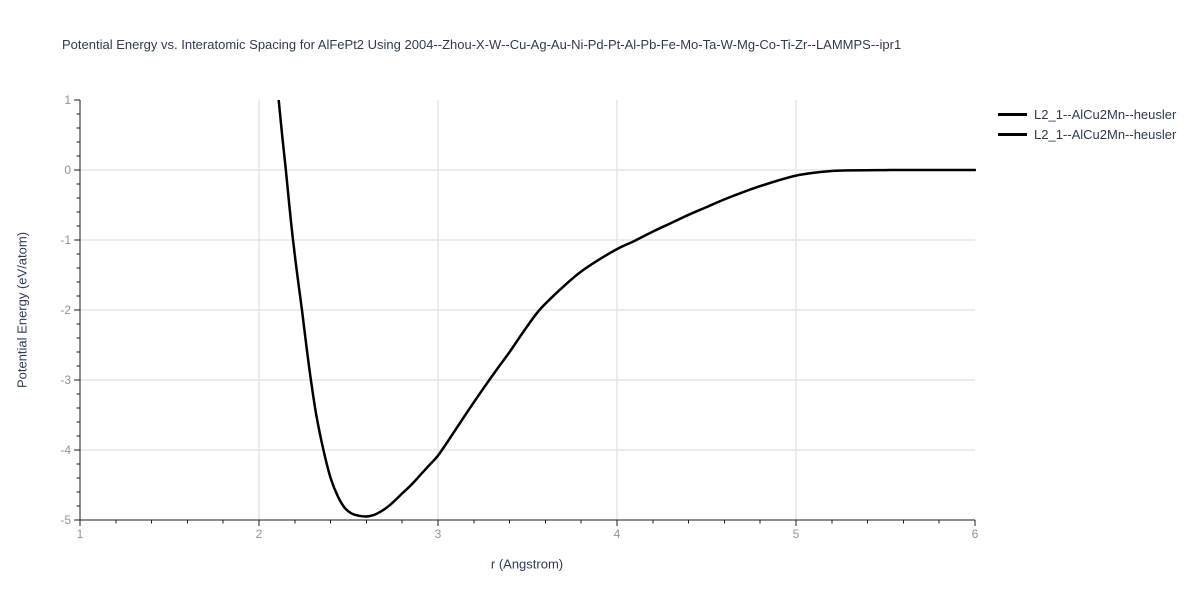 Image resolution: width=1200 pixels, height=600 pixels. What do you see at coordinates (65, 240) in the screenshot?
I see `svg-text: -1` at bounding box center [65, 240].